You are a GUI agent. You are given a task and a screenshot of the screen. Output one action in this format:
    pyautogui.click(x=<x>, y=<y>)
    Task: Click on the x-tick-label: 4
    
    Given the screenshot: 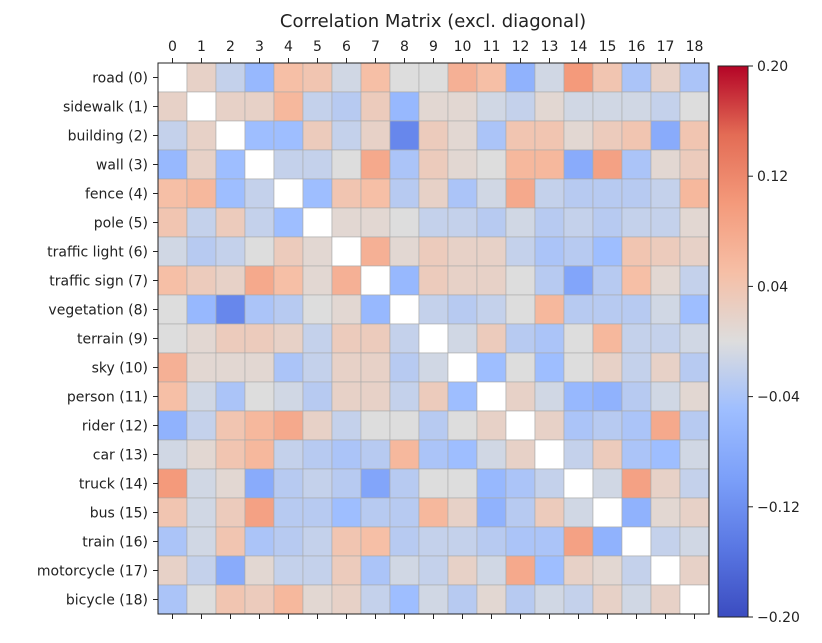 What is the action you would take?
    pyautogui.click(x=288, y=47)
    